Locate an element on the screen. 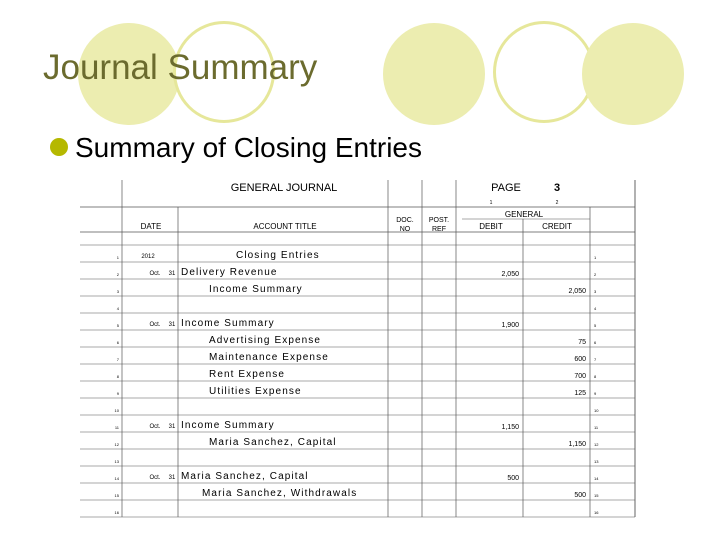 The image size is (720, 540). row-number: 12 is located at coordinates (117, 444).